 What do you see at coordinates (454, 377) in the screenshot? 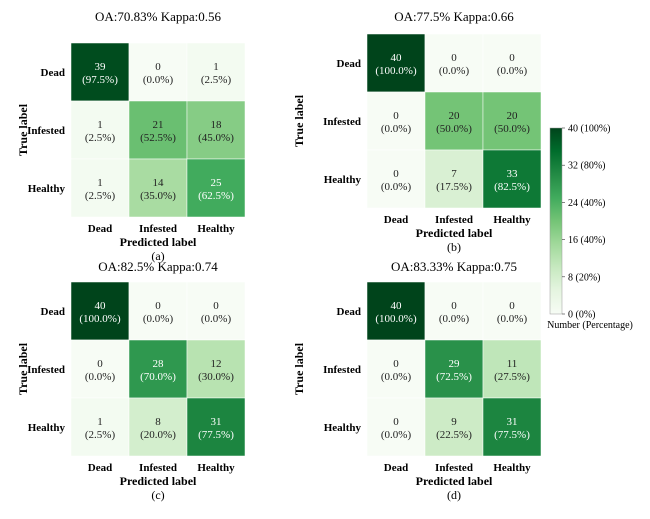
I see `cell-percent-label: (72.5%)` at bounding box center [454, 377].